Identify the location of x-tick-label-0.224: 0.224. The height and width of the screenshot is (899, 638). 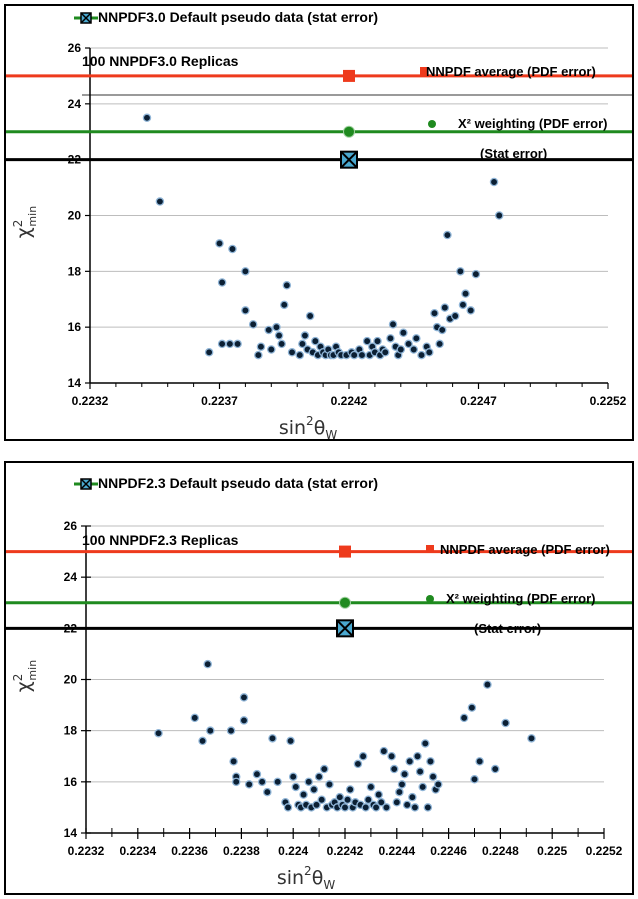
(293, 851).